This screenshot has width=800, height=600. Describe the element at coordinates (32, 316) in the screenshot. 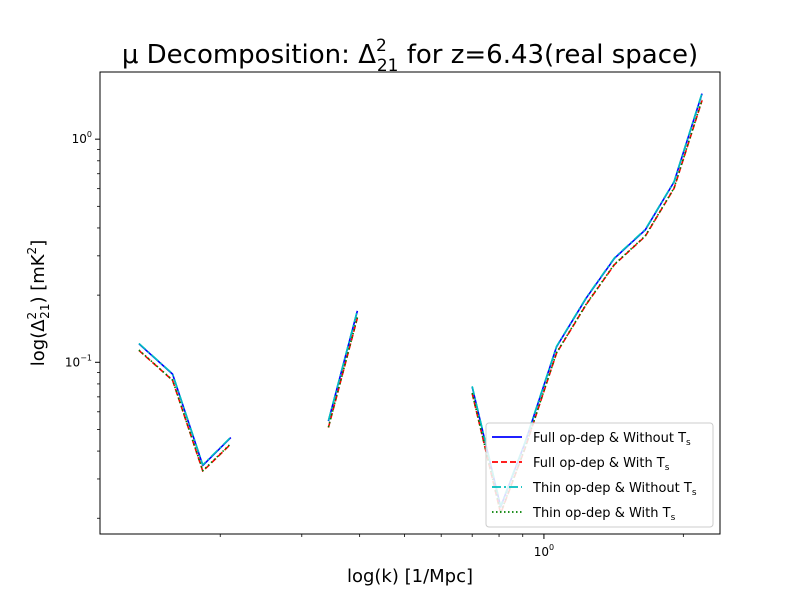

I see `y-axis-label-sup: 2` at that location.